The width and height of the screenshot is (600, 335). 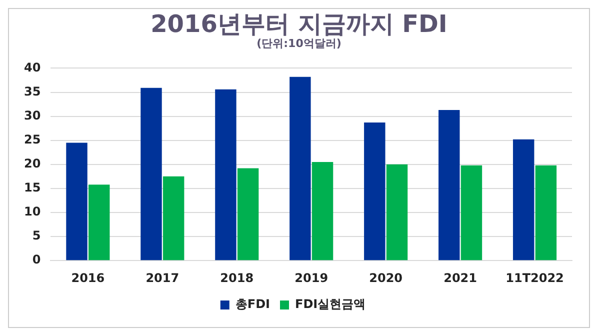 I want to click on y-tick-label: 20, so click(x=32, y=163).